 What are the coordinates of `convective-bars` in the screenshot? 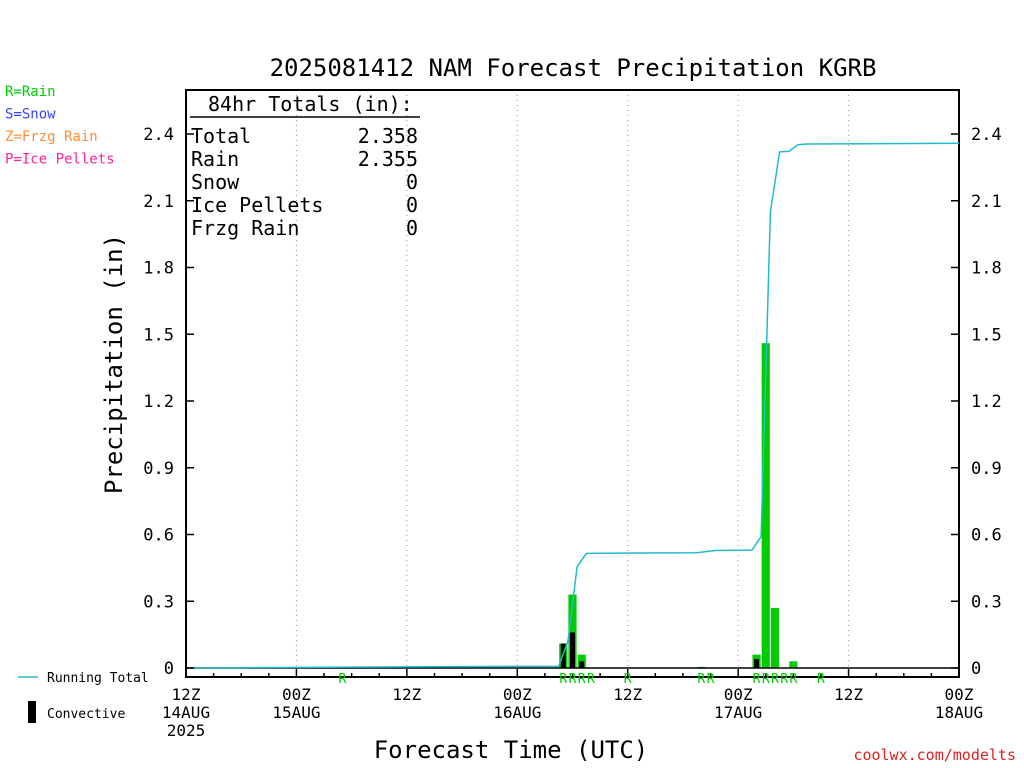 It's located at (660, 650).